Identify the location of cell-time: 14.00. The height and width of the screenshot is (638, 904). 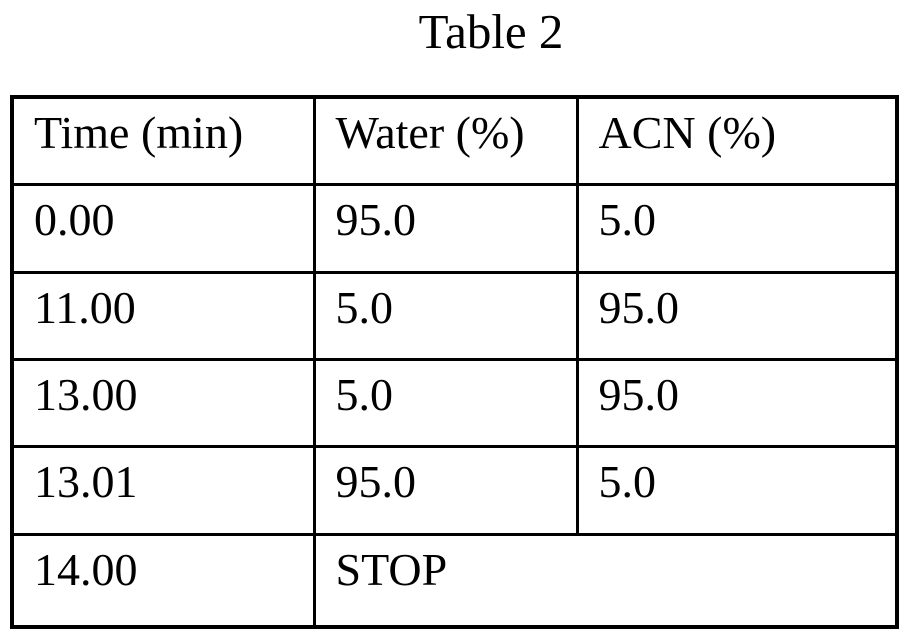
(163, 580).